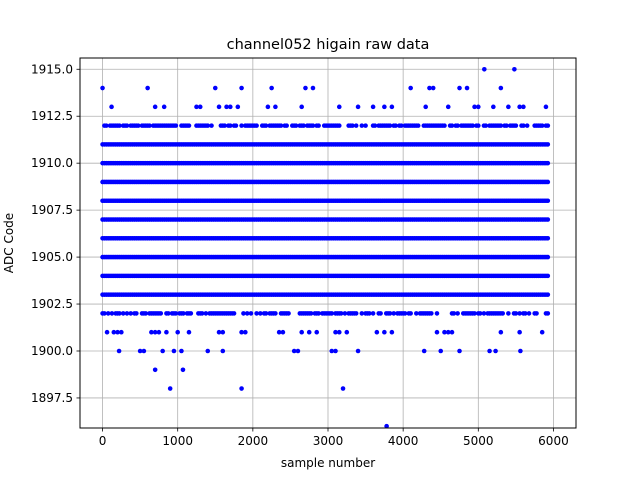 This screenshot has height=480, width=640. What do you see at coordinates (52, 69) in the screenshot?
I see `y-tick-label: 1915.0` at bounding box center [52, 69].